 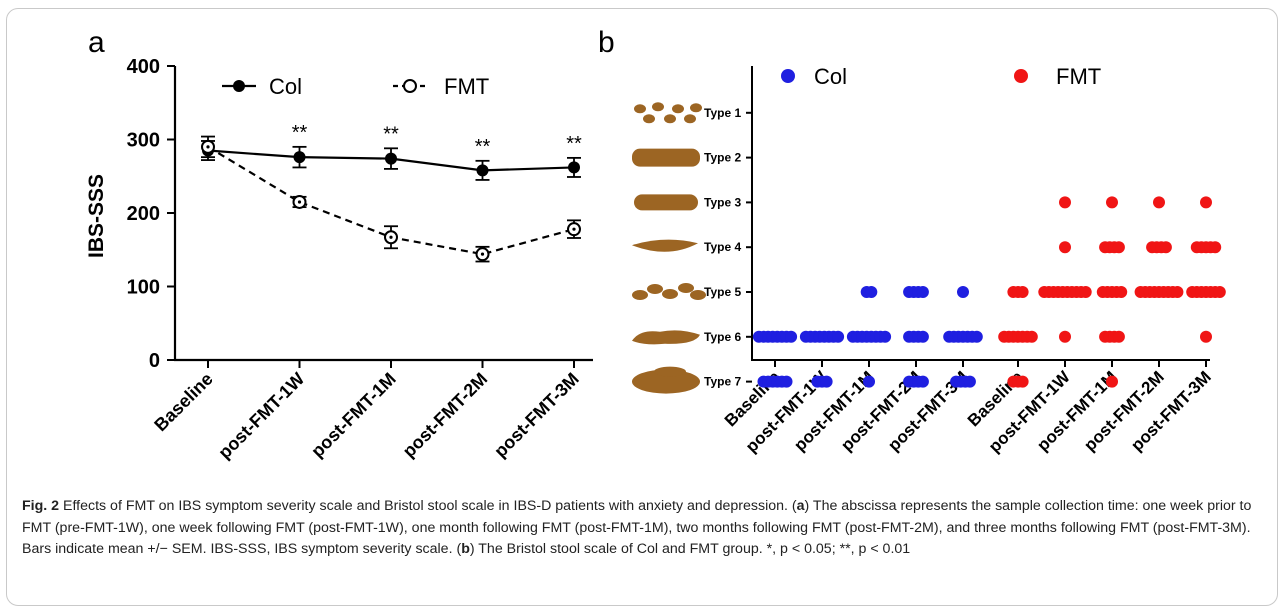 What do you see at coordinates (285, 86) in the screenshot?
I see `legend-col-label: Col` at bounding box center [285, 86].